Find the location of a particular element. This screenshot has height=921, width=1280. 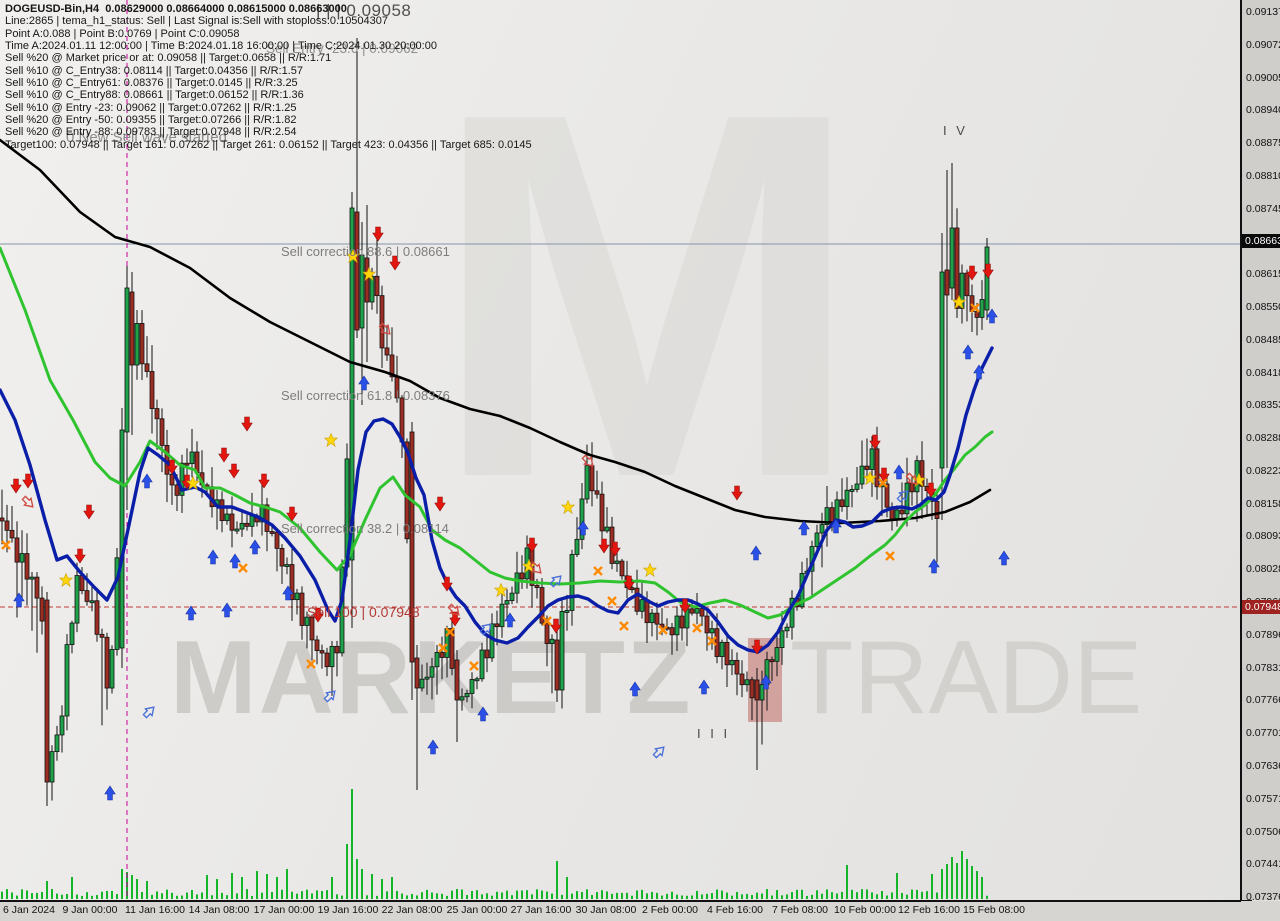

price-axis-label: 0.08875 is located at coordinates (1263, 143).